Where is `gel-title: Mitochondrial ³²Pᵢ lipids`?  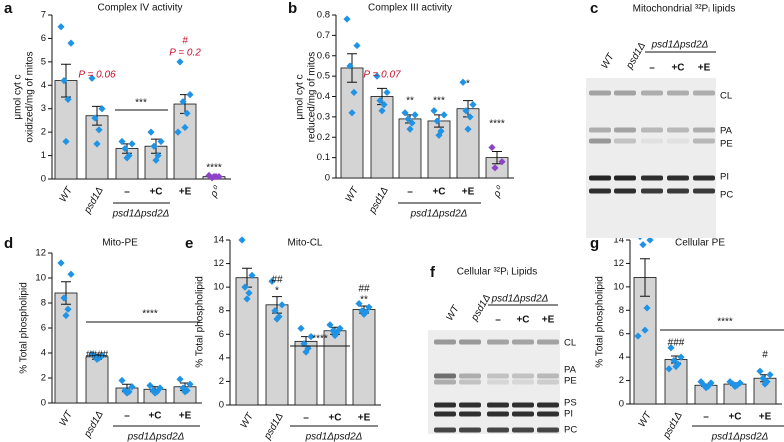 gel-title: Mitochondrial ³²Pᵢ lipids is located at coordinates (684, 9).